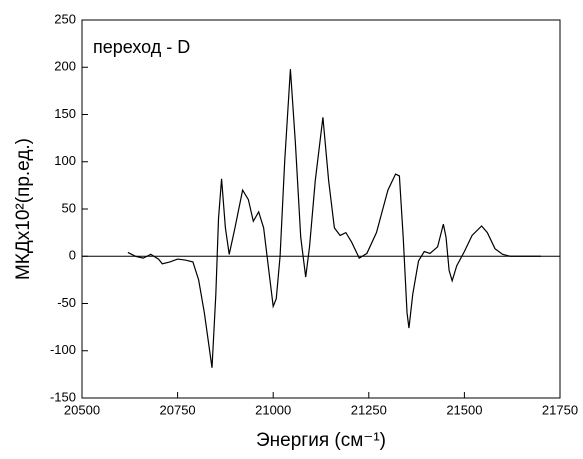 The image size is (583, 459). I want to click on y-axis-title: МКДх10²(пр.ед.), so click(23, 209).